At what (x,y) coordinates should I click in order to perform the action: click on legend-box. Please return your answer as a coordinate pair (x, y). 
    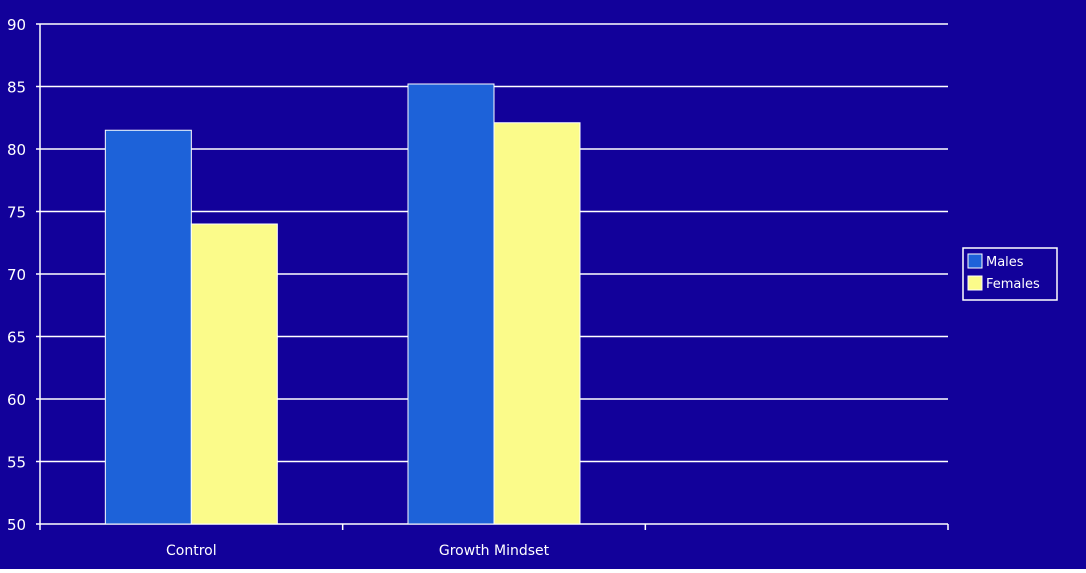
    Looking at the image, I should click on (1010, 274).